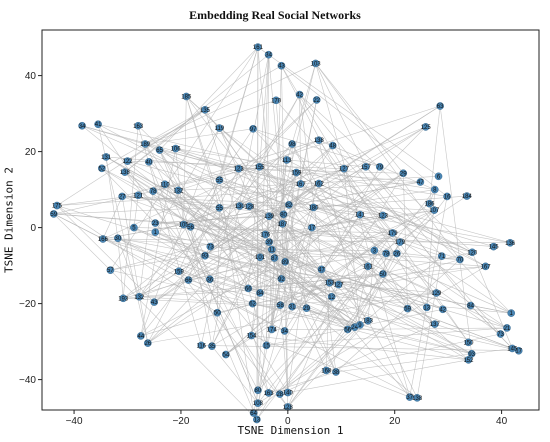  I want to click on node-point: 122, so click(127, 161).